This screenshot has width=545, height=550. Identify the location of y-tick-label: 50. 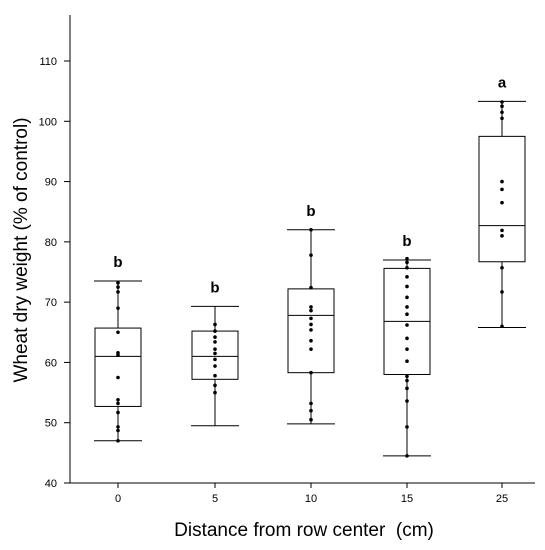
(51, 424).